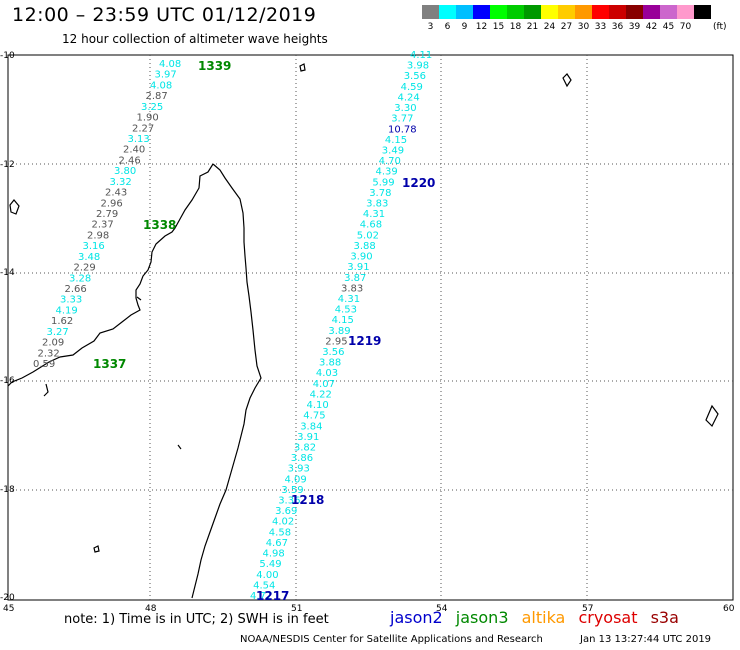 The image size is (740, 650). What do you see at coordinates (543, 617) in the screenshot?
I see `sat-altika: altika` at bounding box center [543, 617].